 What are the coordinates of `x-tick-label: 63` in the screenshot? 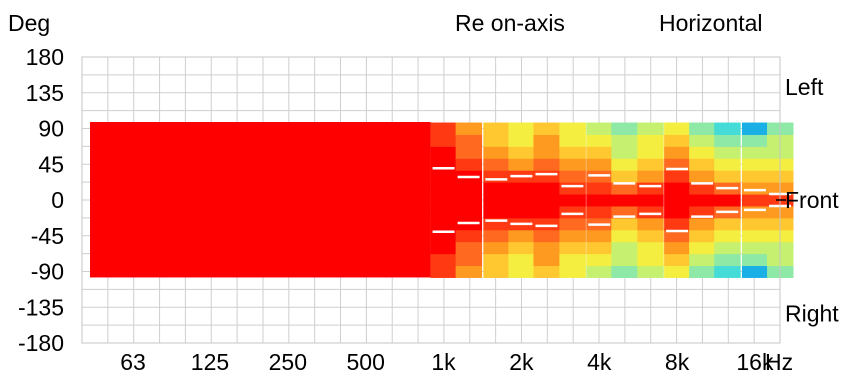 It's located at (133, 362).